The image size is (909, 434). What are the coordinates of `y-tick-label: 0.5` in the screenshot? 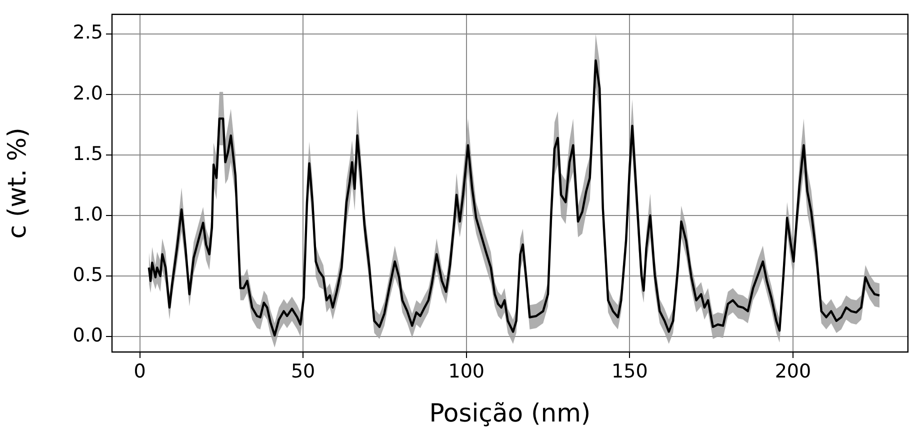 It's located at (87, 275).